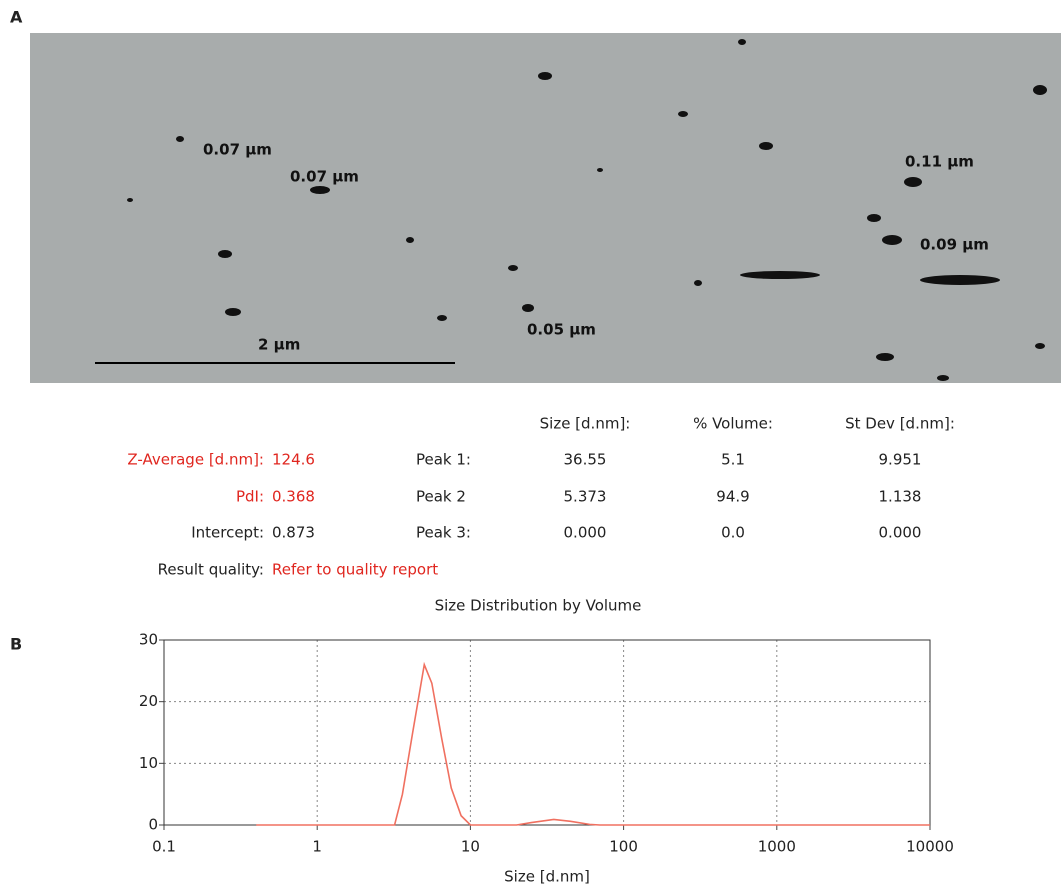 This screenshot has width=1061, height=890. I want to click on peak-value: 5.373, so click(585, 497).